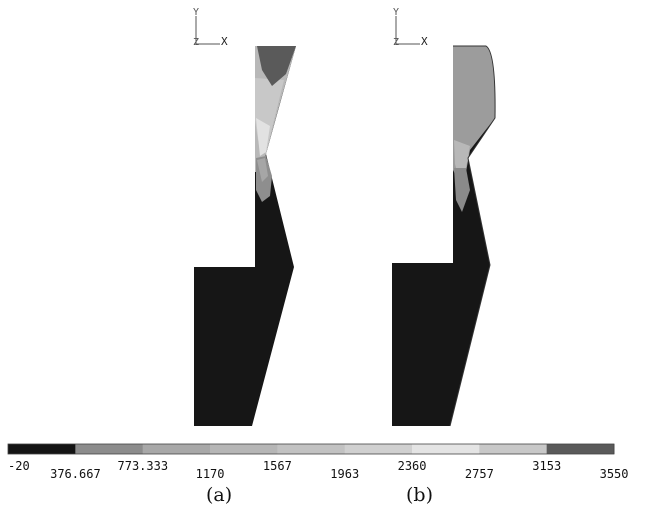  I want to click on contour-region-neck-a, so click(263, 137).